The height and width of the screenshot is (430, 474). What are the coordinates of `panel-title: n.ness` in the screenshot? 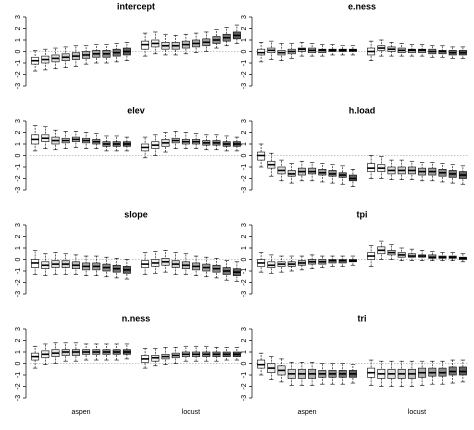 It's located at (136, 318).